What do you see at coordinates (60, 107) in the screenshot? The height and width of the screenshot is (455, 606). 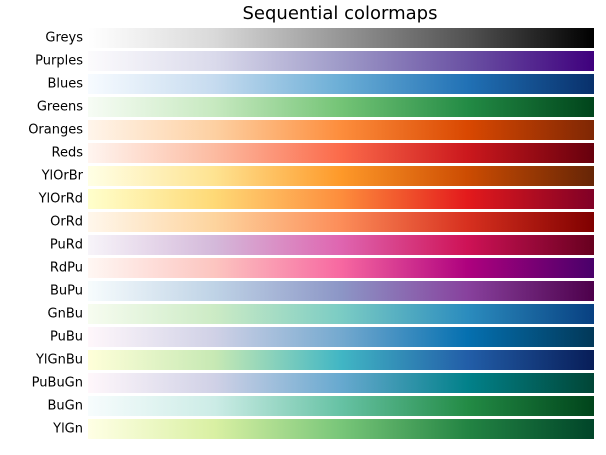 I see `colormap-label: Greens` at bounding box center [60, 107].